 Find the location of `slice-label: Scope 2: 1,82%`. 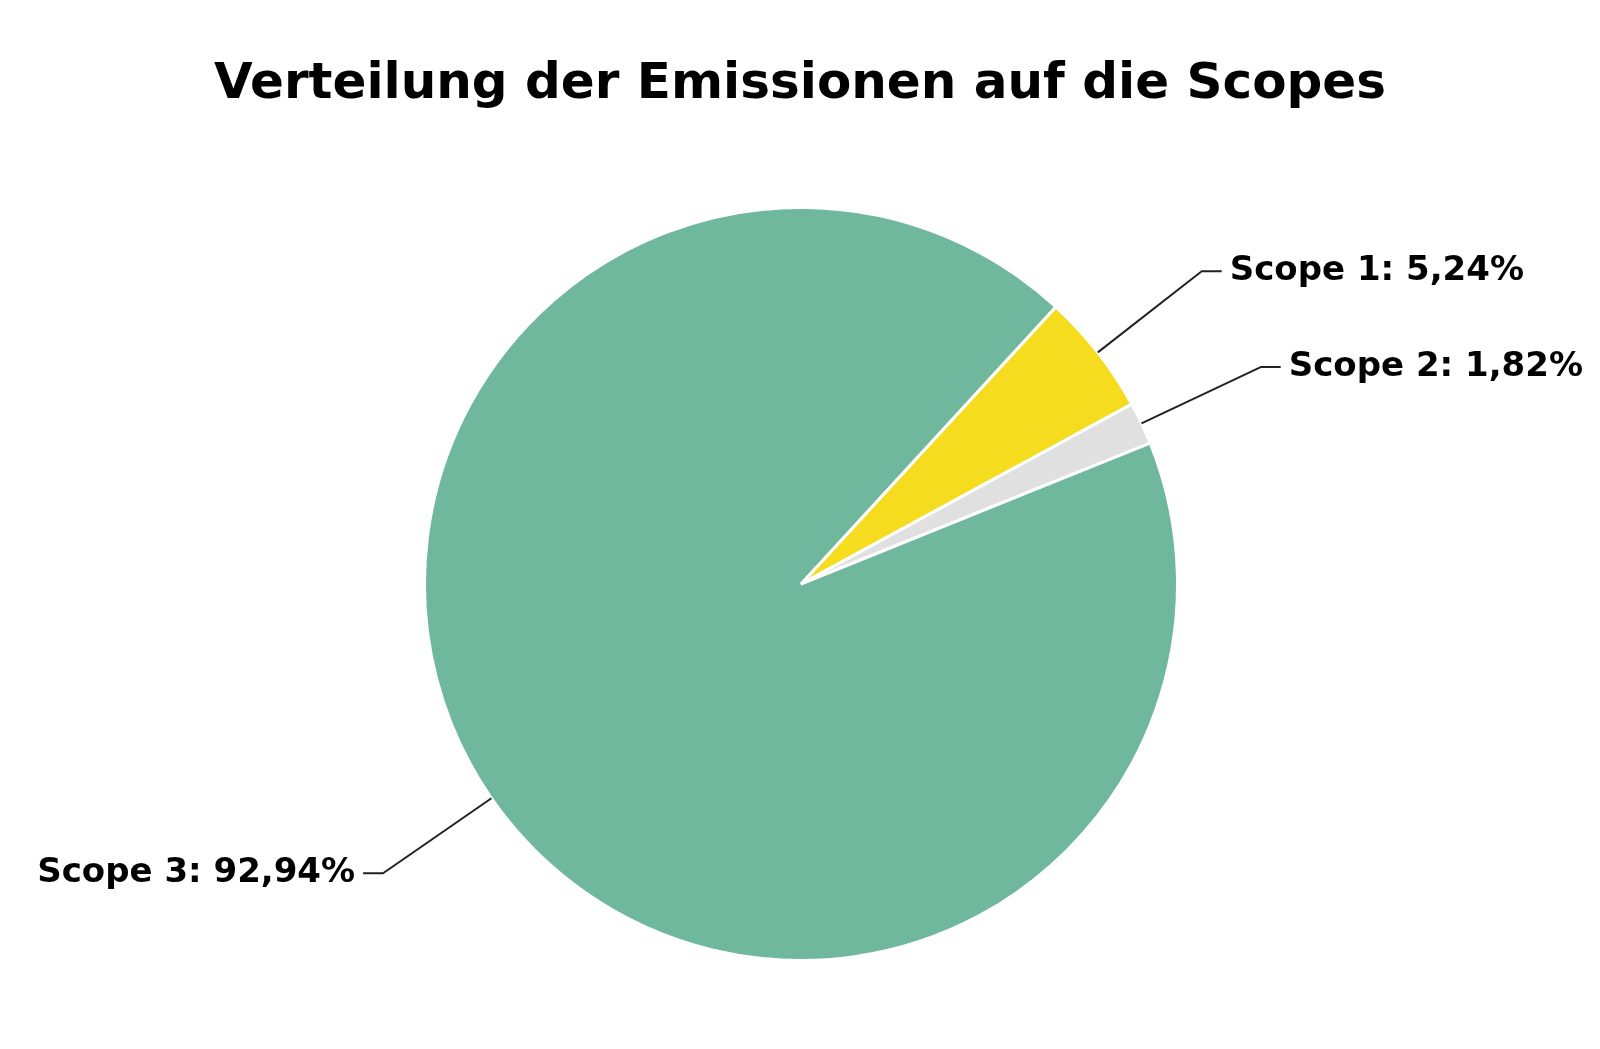

slice-label: Scope 2: 1,82% is located at coordinates (1435, 363).